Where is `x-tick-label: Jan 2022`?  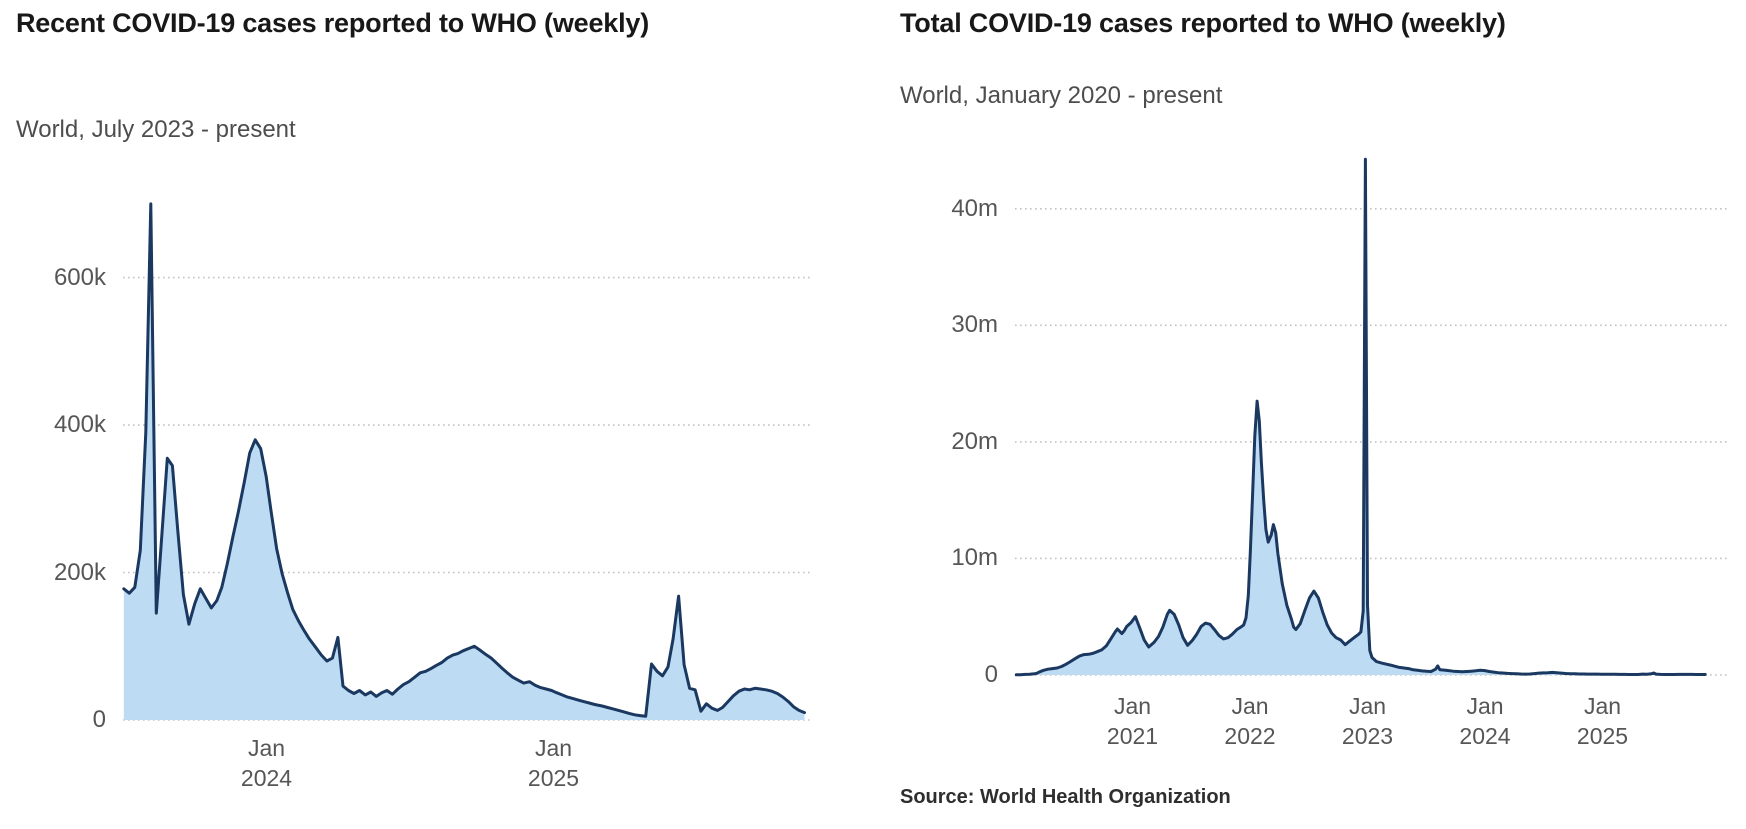 x-tick-label: Jan 2022 is located at coordinates (1250, 721).